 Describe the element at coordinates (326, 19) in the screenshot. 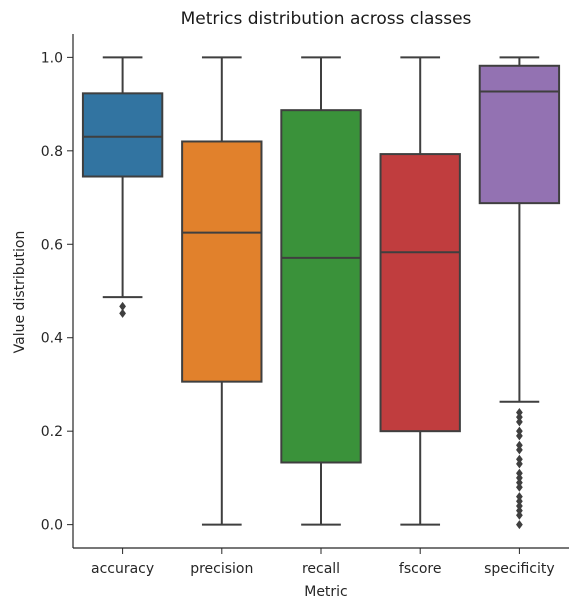

I see `chart-title: Metrics distribution across classes` at that location.